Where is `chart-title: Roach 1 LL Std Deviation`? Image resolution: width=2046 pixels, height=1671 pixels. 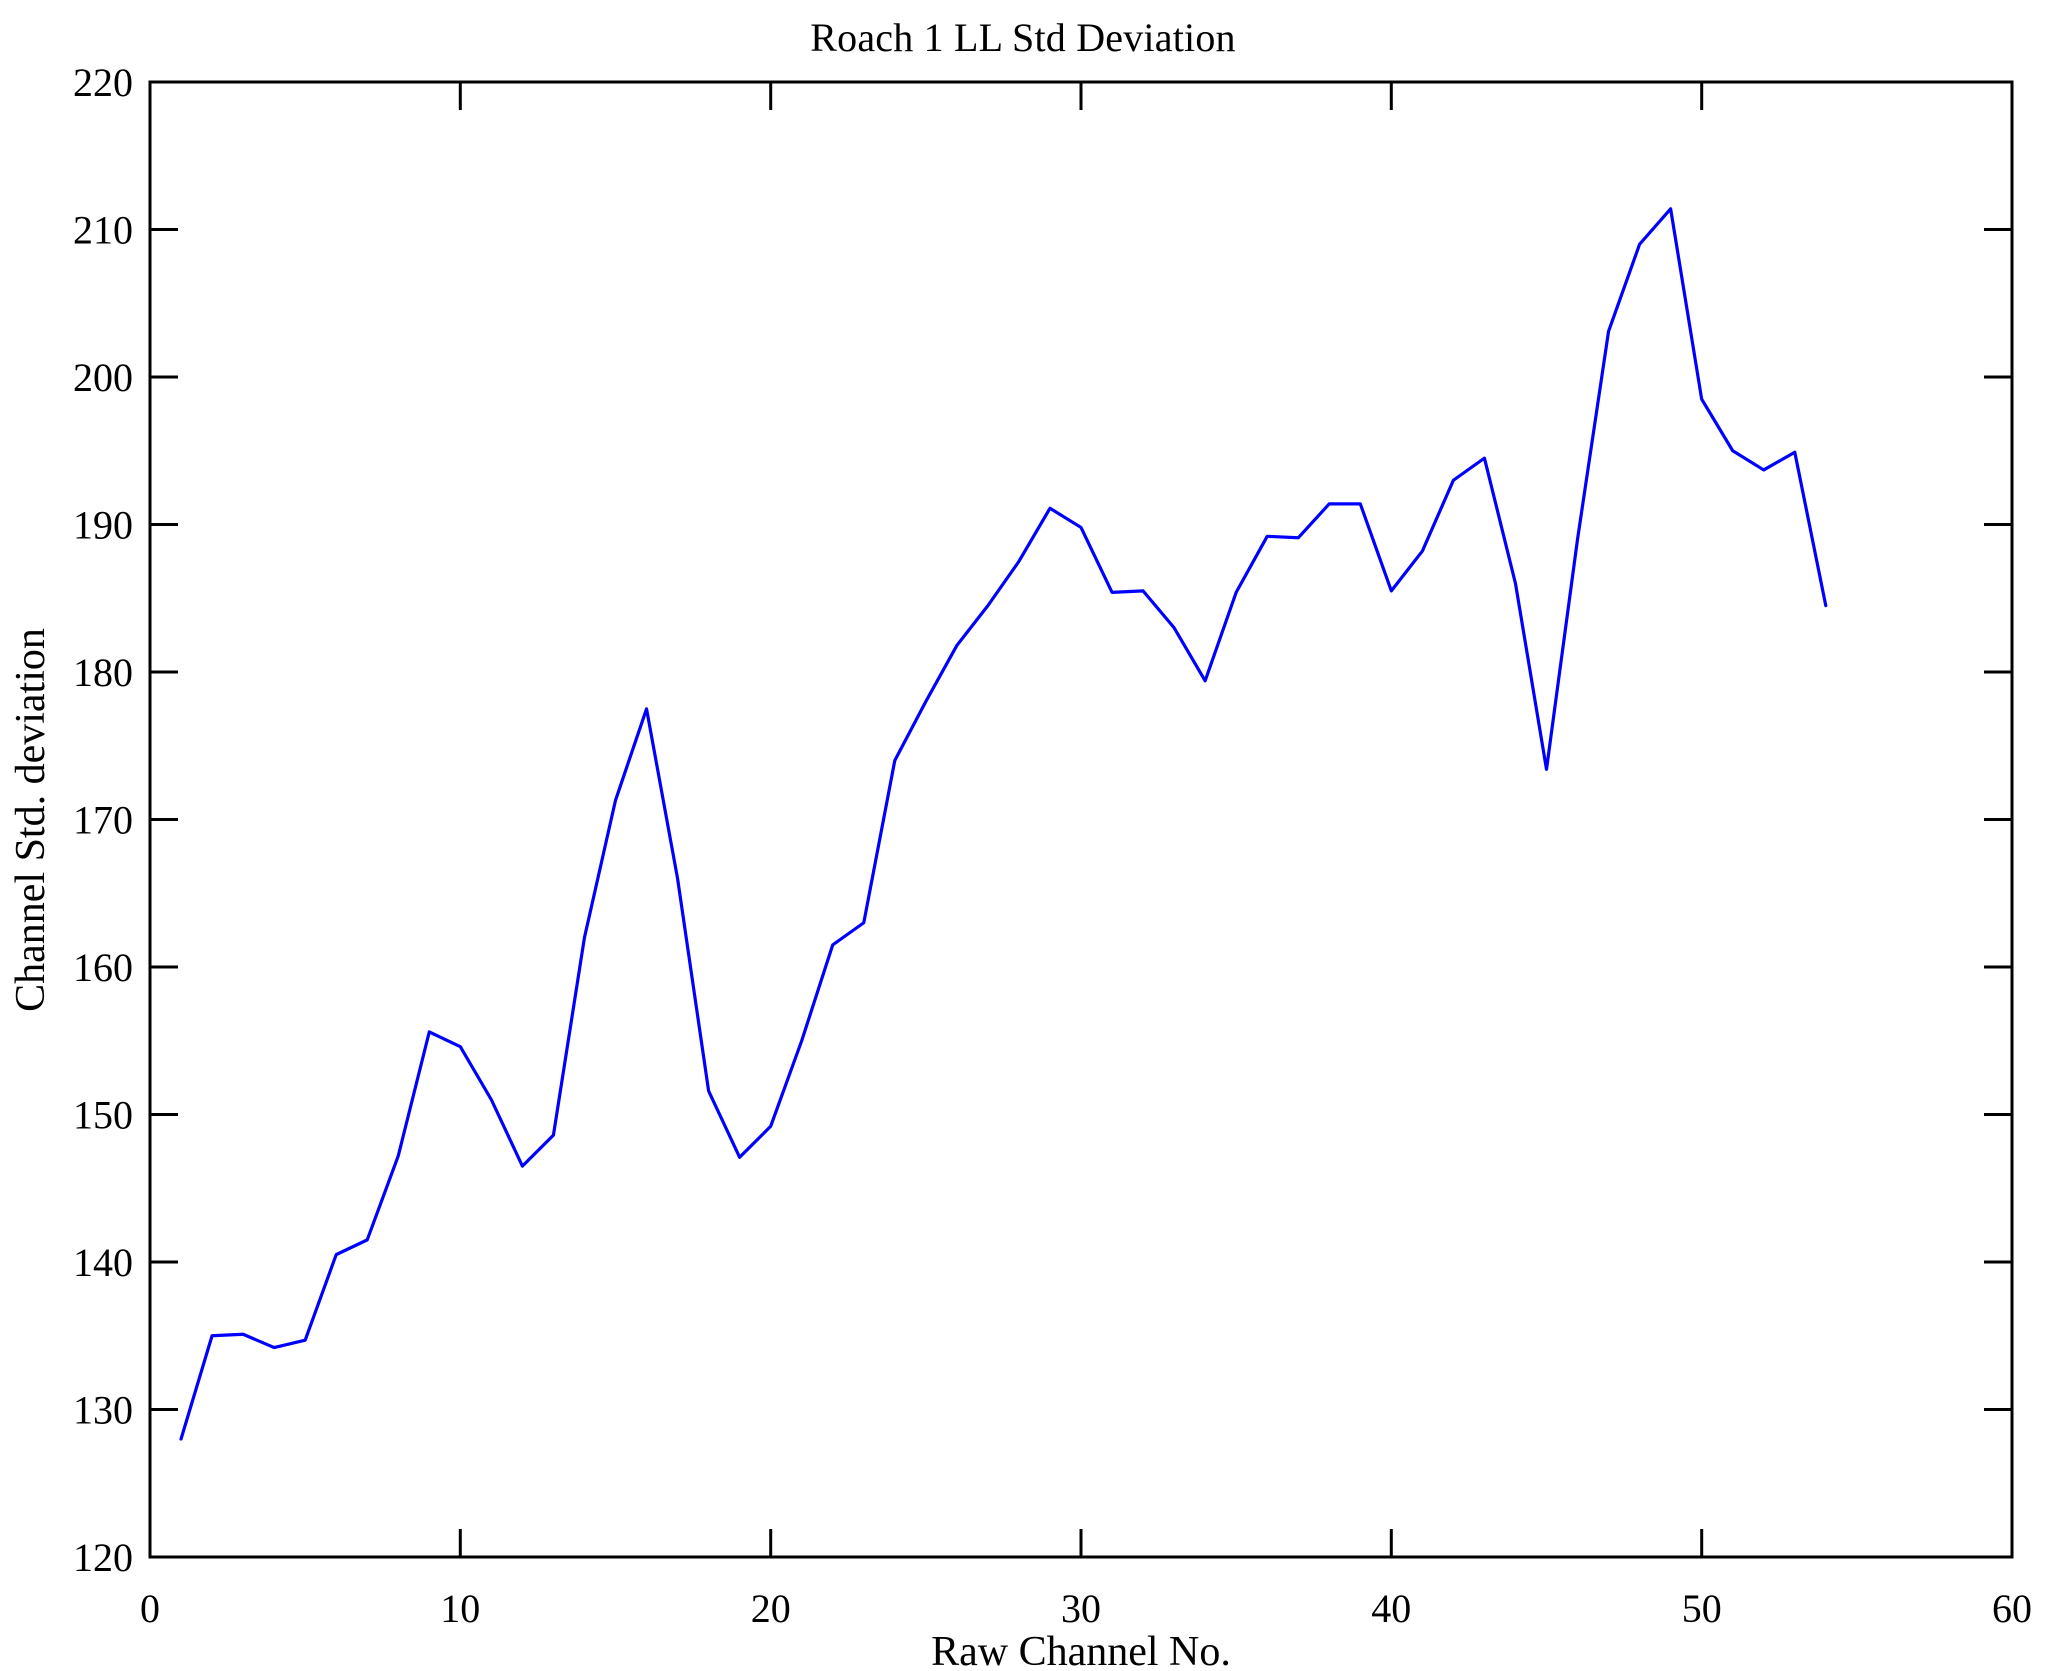 chart-title: Roach 1 LL Std Deviation is located at coordinates (1023, 37).